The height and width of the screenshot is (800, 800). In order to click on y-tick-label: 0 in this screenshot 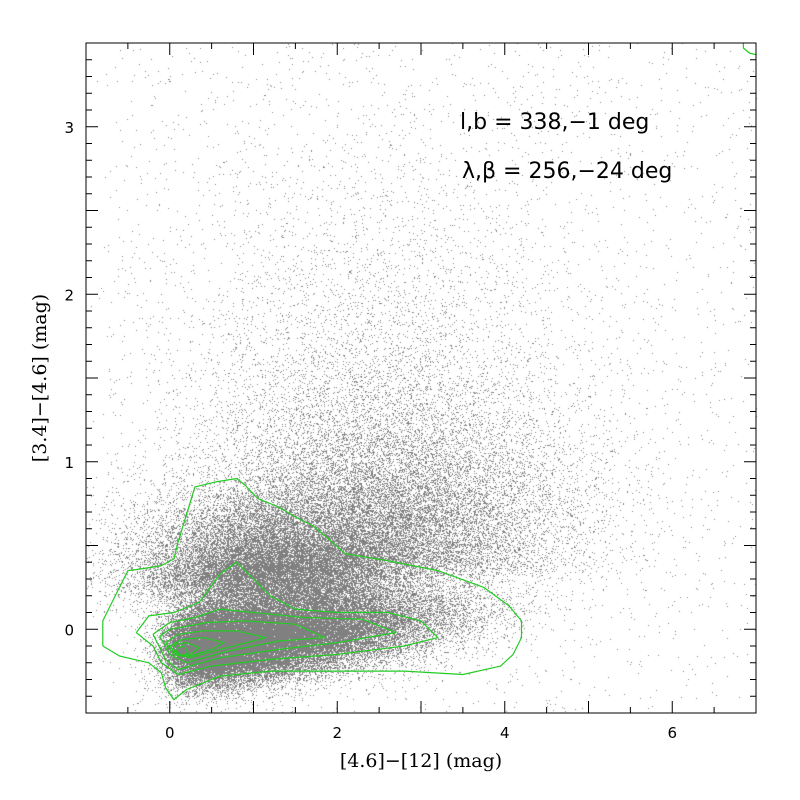, I will do `click(69, 630)`.